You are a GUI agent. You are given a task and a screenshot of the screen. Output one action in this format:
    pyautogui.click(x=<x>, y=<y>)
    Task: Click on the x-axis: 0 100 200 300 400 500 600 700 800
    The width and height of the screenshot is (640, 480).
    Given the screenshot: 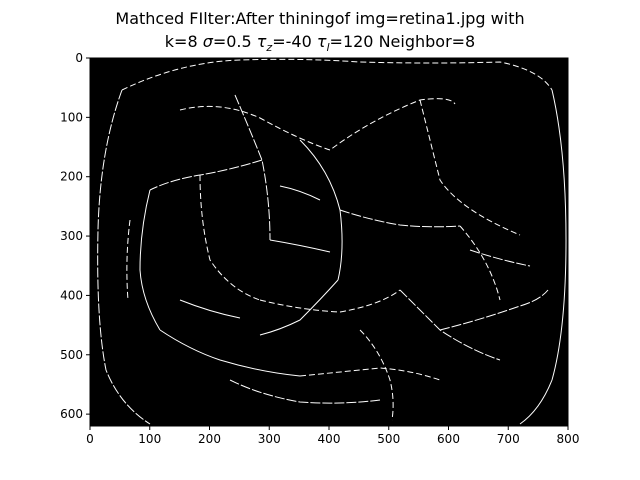 What is the action you would take?
    pyautogui.click(x=332, y=436)
    